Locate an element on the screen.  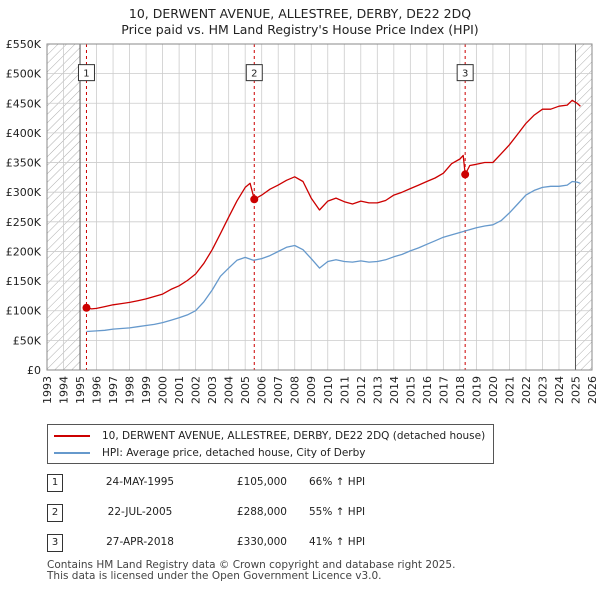
sale-3-label: 3 is located at coordinates (465, 74).